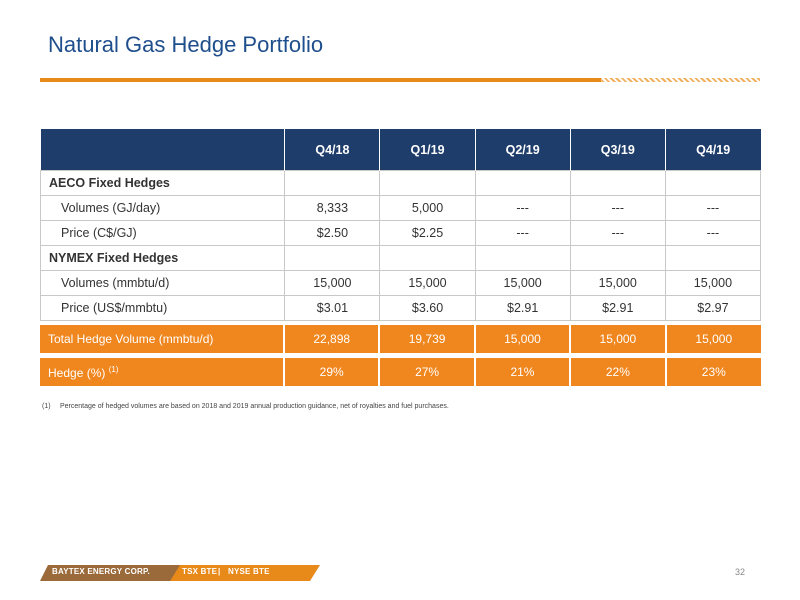  I want to click on table-row-aeco-section: AECO Fixed Hedges, so click(400, 183).